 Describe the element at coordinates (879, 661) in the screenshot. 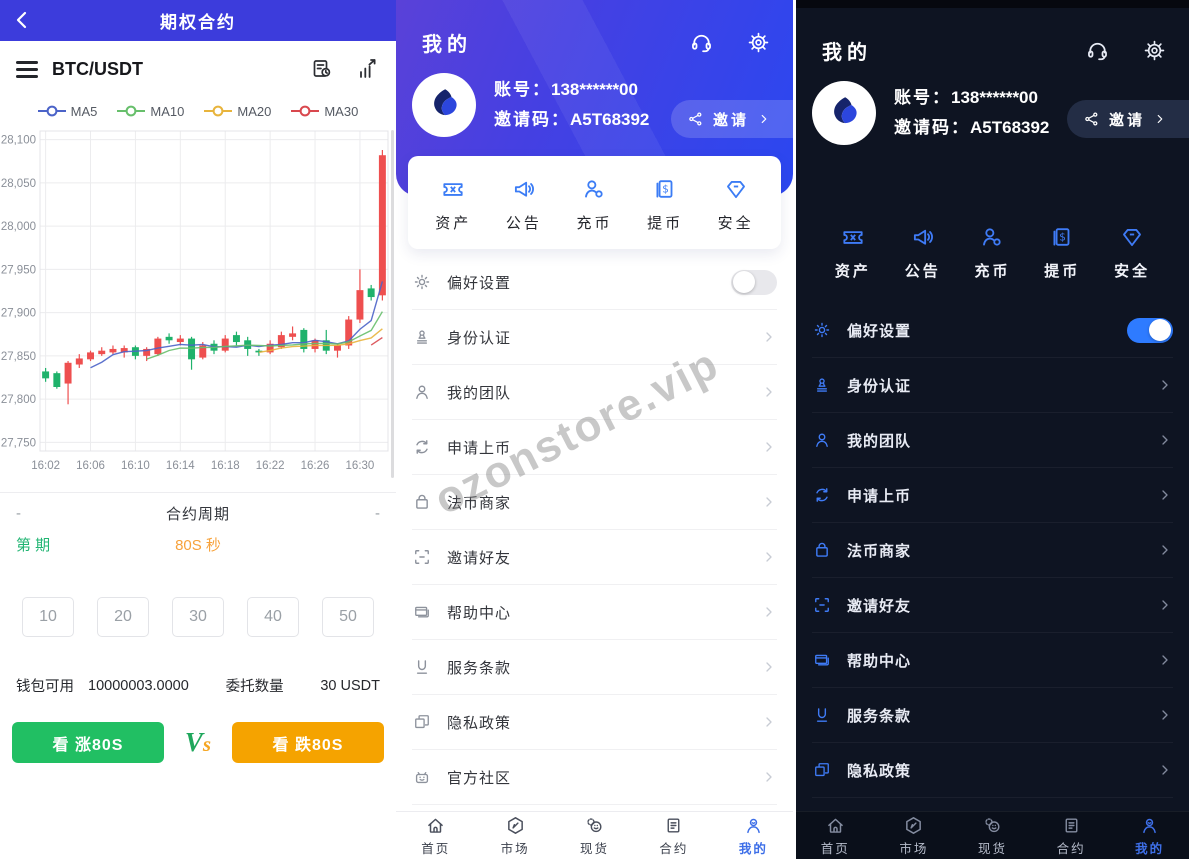

I see `menu-item-label: 帮助中心` at that location.